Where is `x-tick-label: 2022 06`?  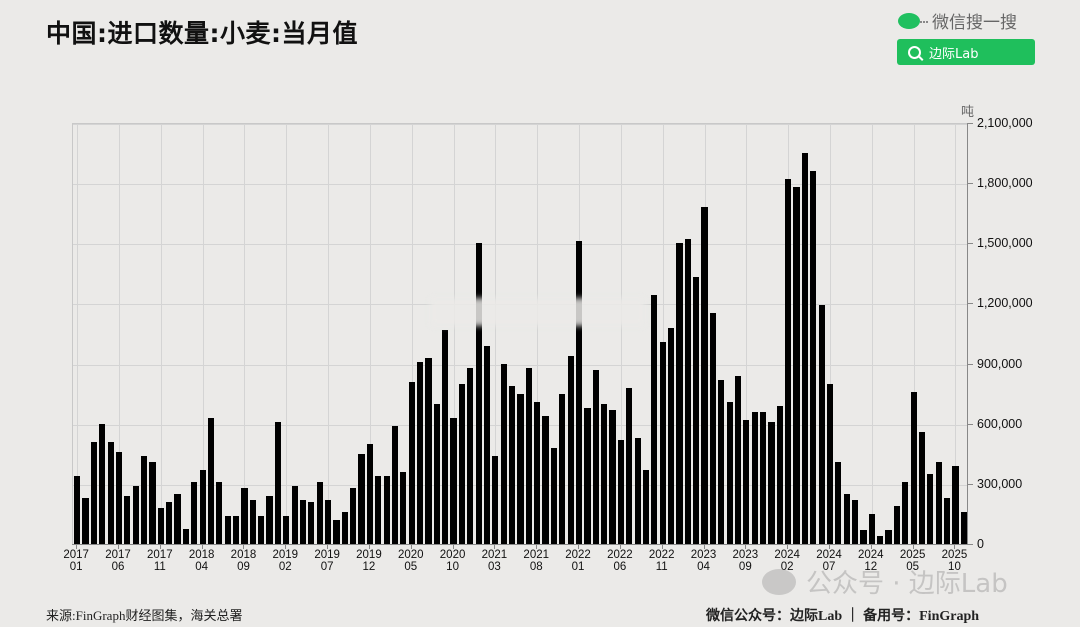
x-tick-label: 2022 06 is located at coordinates (620, 561).